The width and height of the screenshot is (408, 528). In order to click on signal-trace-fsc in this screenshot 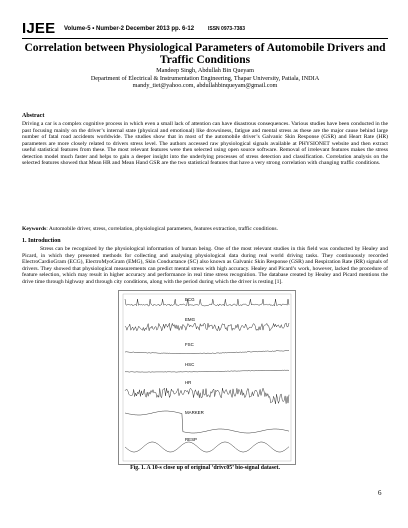, I will do `click(207, 352)`.